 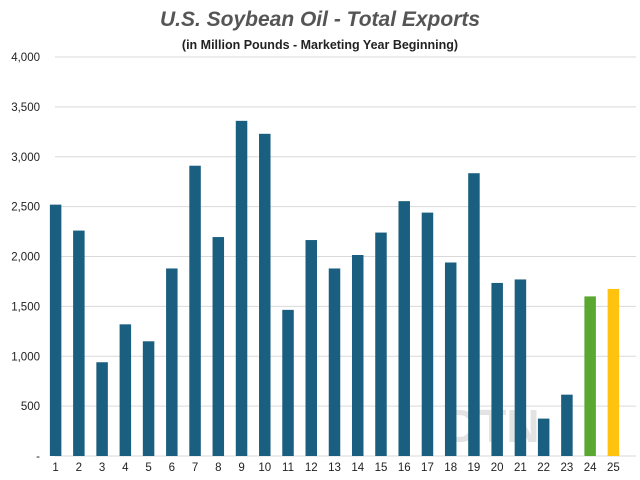 What do you see at coordinates (427, 468) in the screenshot?
I see `x-tick-label: 17` at bounding box center [427, 468].